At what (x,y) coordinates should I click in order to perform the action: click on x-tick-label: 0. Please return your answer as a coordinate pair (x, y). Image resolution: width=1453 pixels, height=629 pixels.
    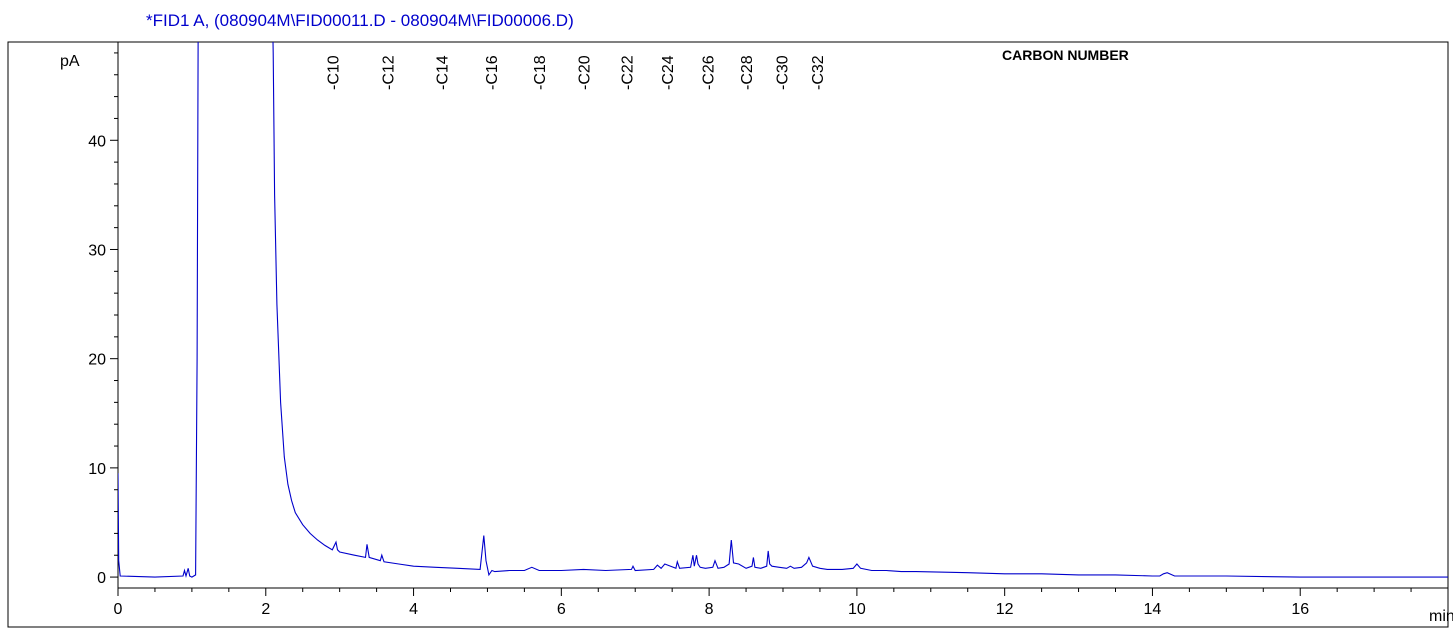
    Looking at the image, I should click on (118, 609).